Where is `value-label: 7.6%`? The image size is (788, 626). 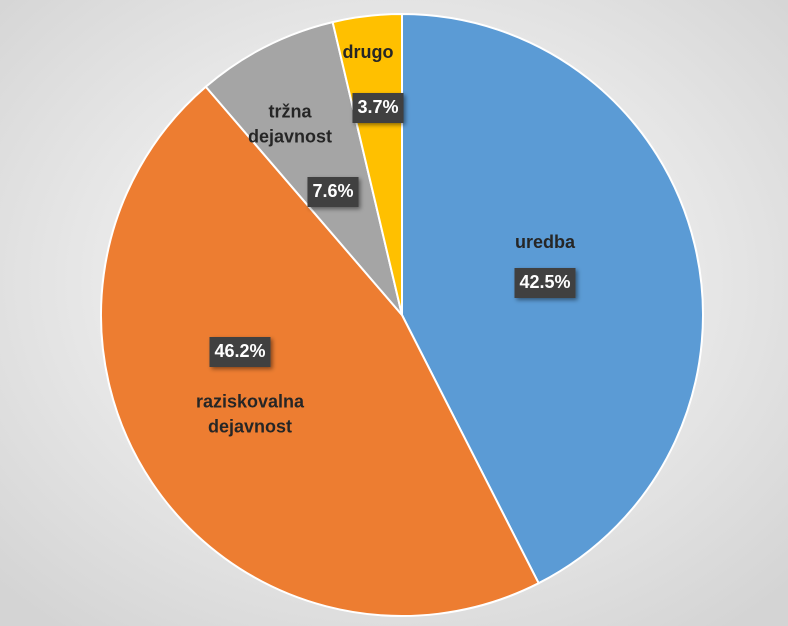
value-label: 7.6% is located at coordinates (332, 191).